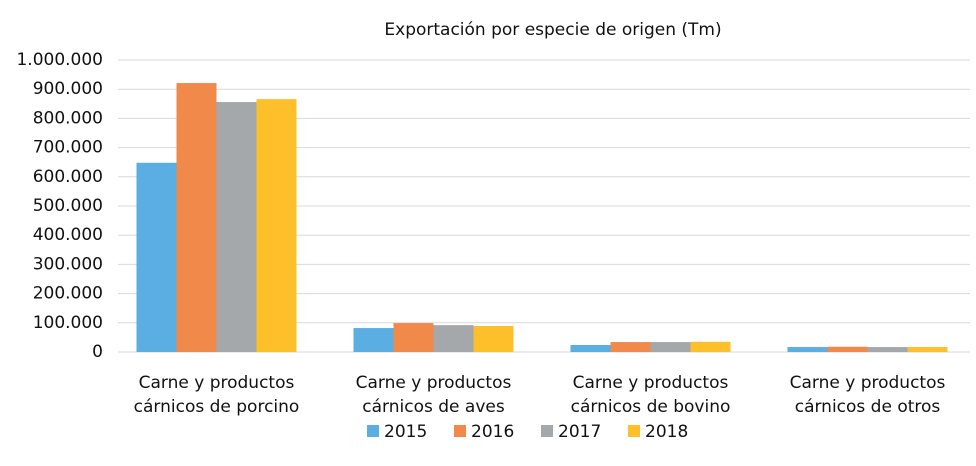  I want to click on y-tick-label: 200.000, so click(68, 294).